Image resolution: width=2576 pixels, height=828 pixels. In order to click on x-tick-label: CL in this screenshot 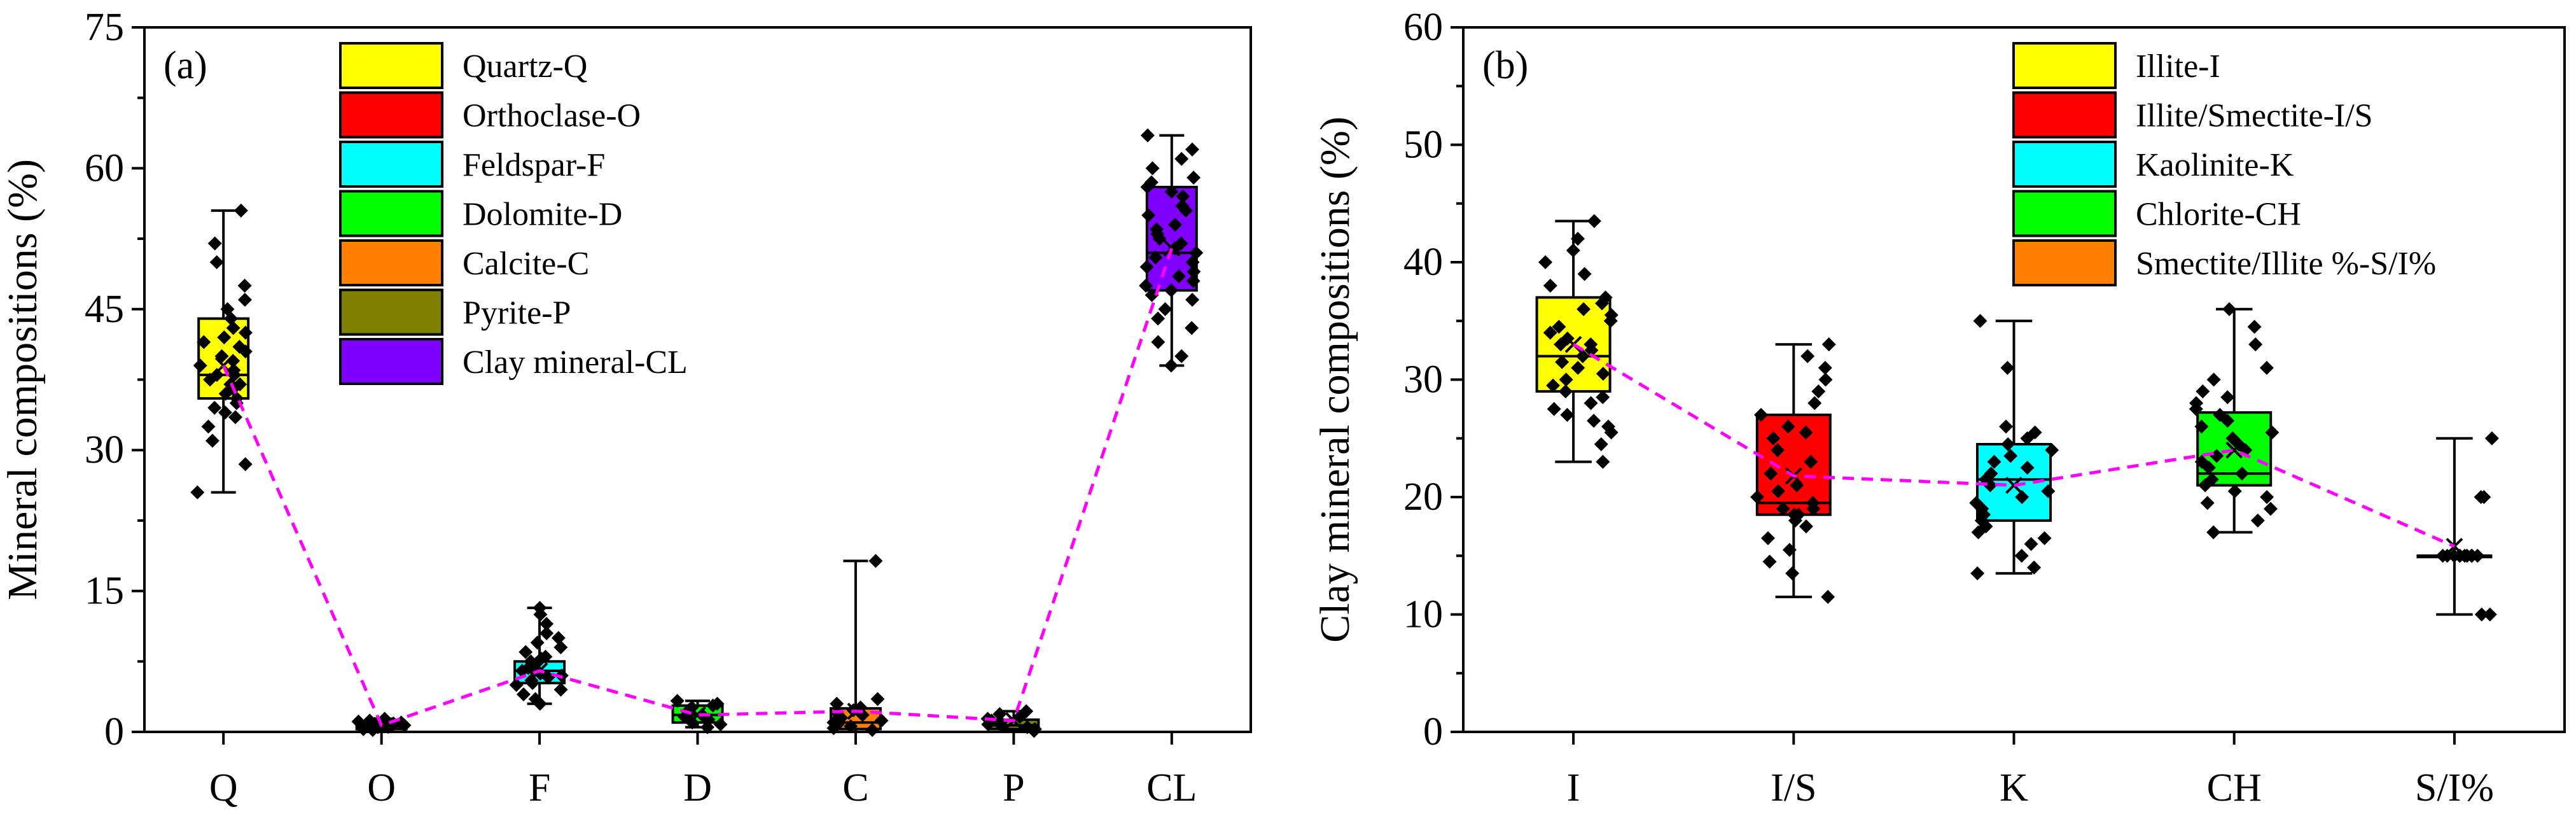, I will do `click(1171, 788)`.